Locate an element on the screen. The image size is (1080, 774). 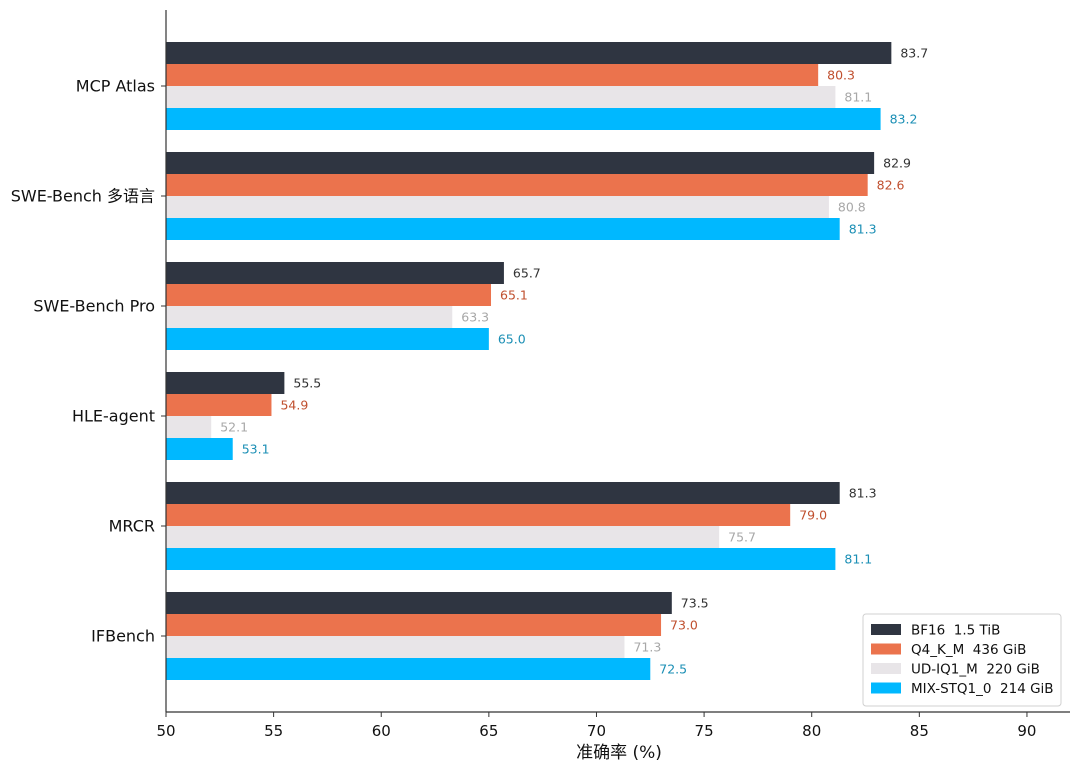
x-tick-label: 50 is located at coordinates (165, 731).